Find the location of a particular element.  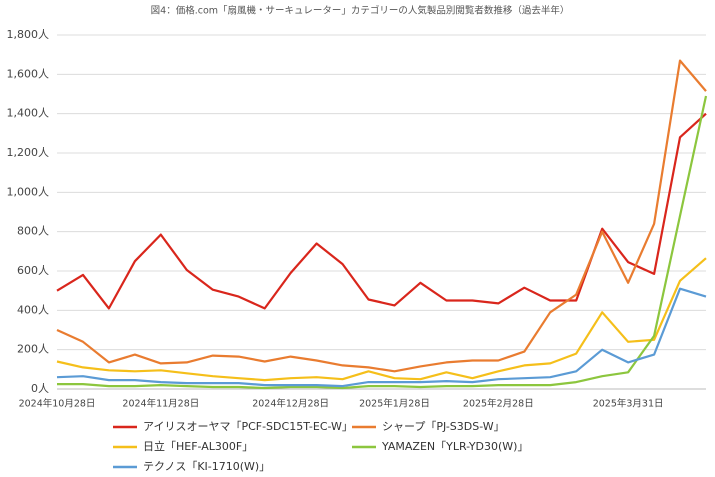

y-tick-label: 800人 is located at coordinates (33, 231).